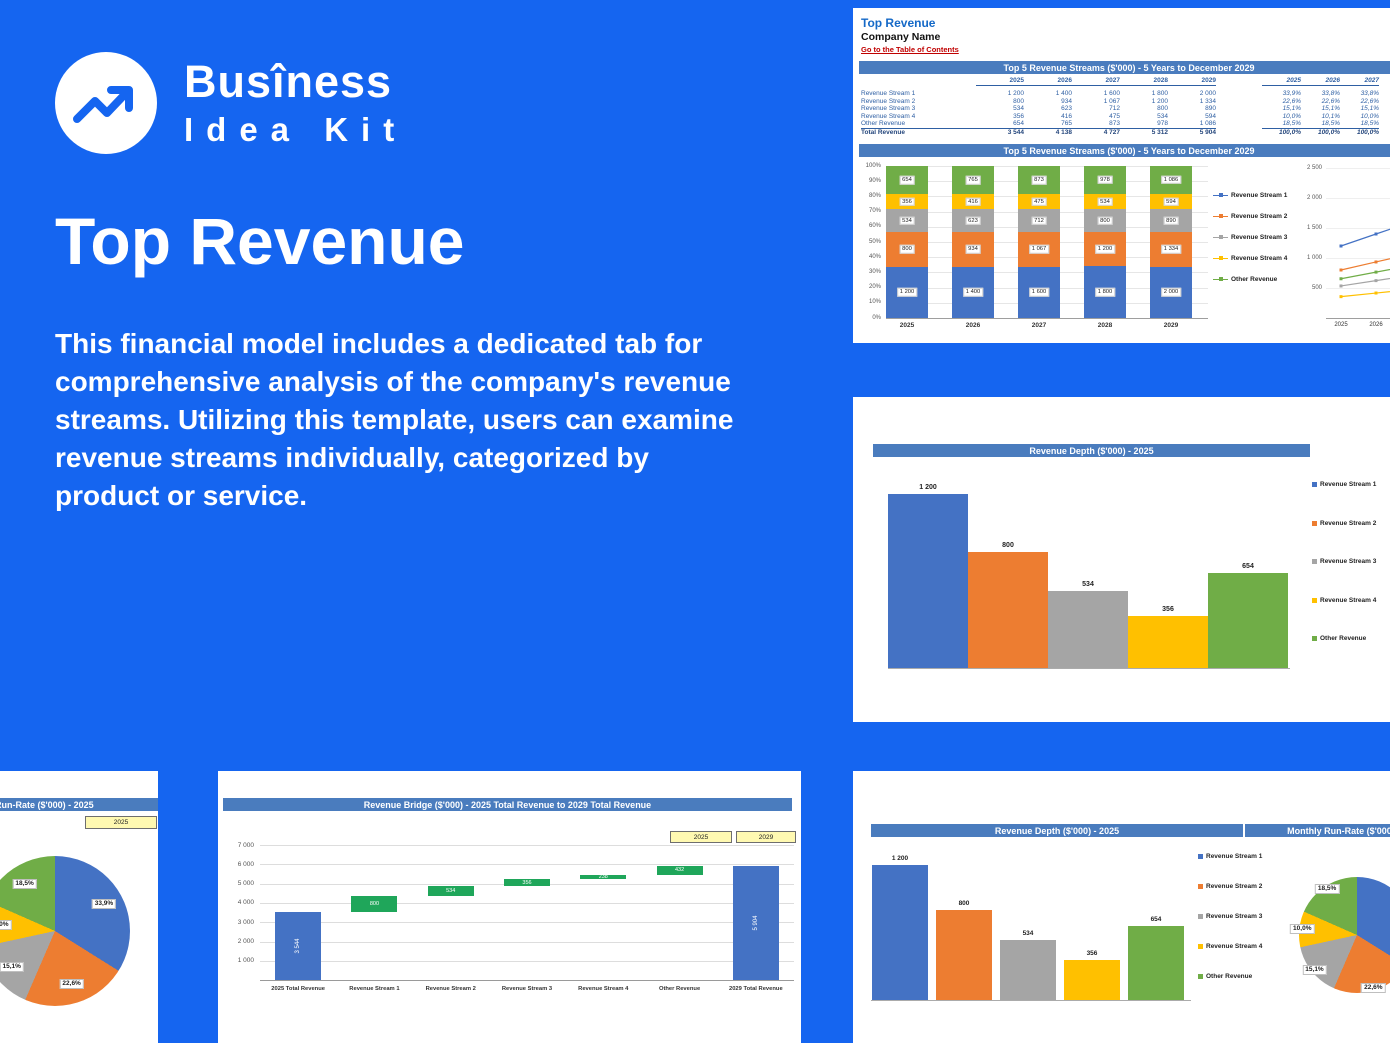  I want to click on data-label: 1 067, so click(1039, 249).